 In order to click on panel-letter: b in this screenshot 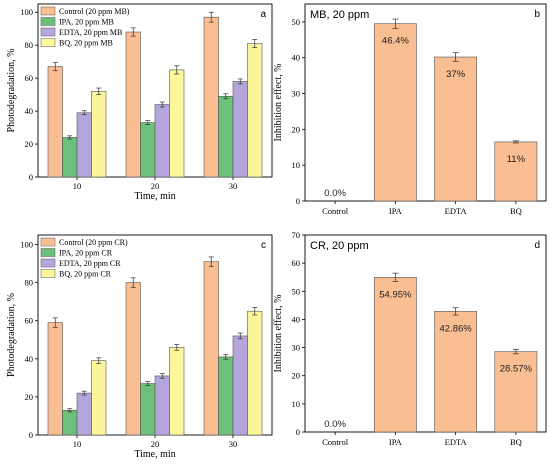, I will do `click(537, 14)`.